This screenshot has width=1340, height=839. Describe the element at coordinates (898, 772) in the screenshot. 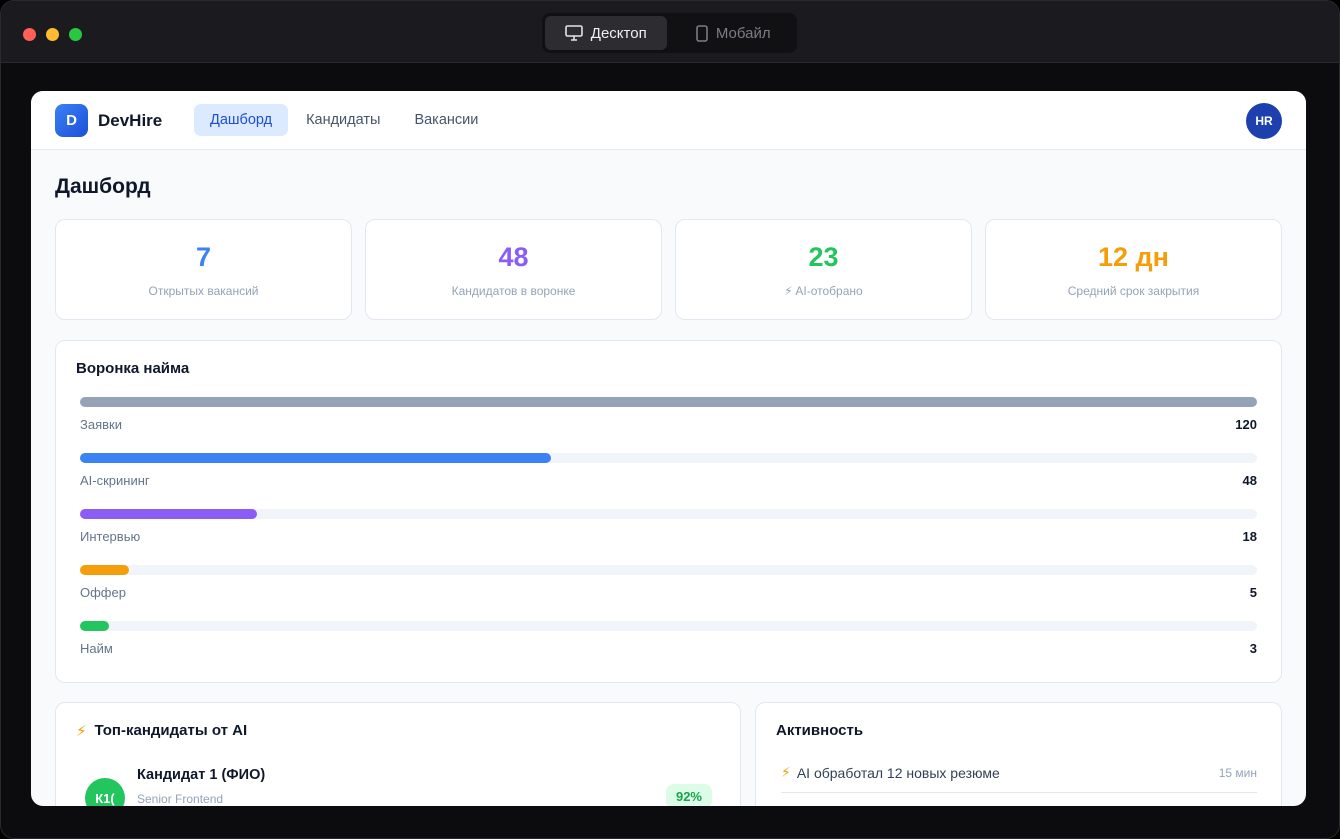

I see `activity-text: AI обработал 12 новых резюме` at that location.